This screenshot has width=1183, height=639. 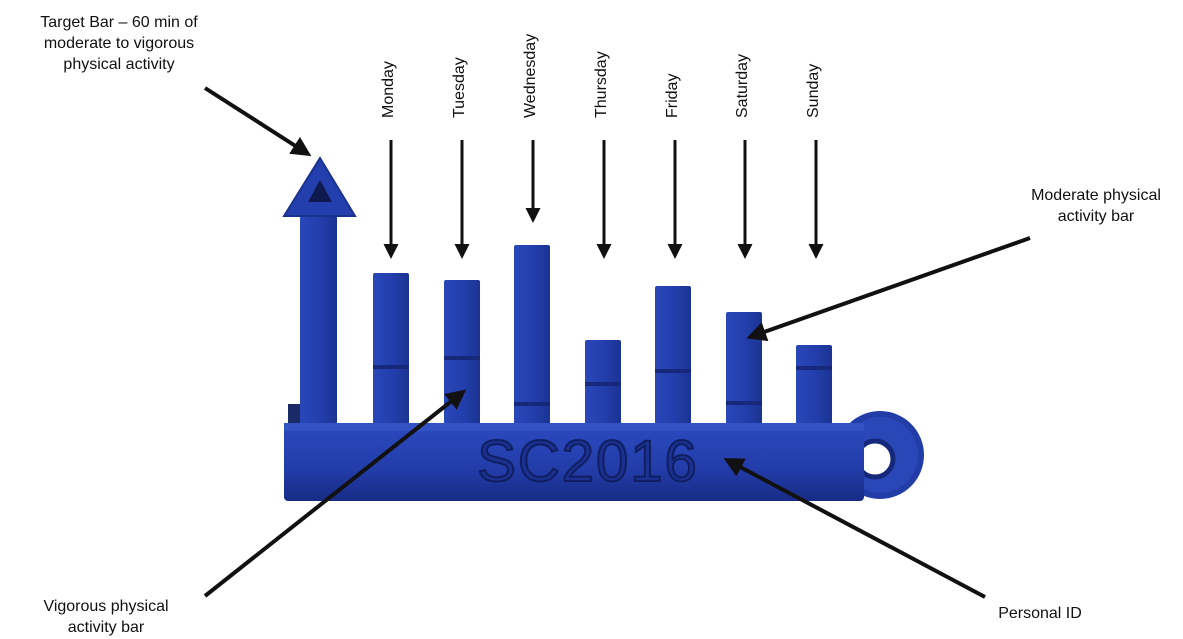 I want to click on bar-tuesday-divider, so click(x=462, y=358).